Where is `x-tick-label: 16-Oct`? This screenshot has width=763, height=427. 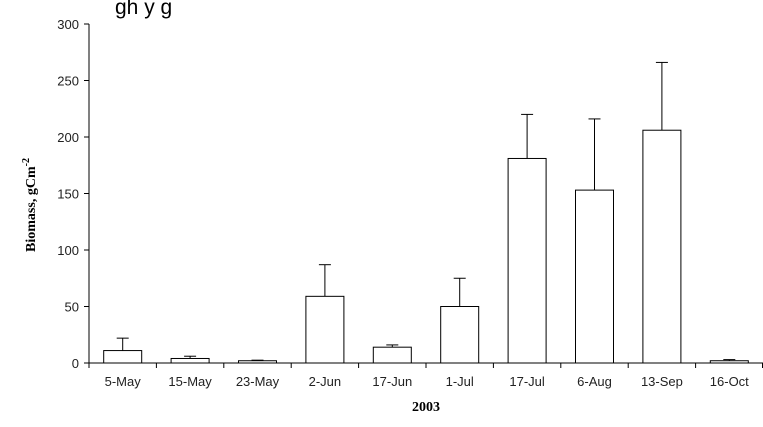
x-tick-label: 16-Oct is located at coordinates (729, 381).